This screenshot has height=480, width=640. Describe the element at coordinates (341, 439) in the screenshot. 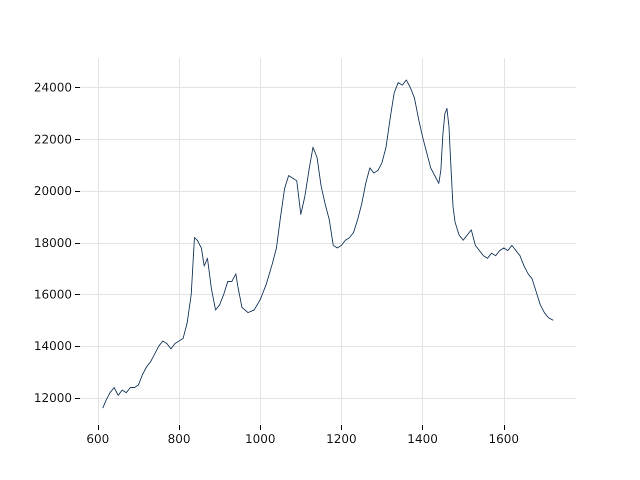

I see `x-tick-label: 1200` at that location.